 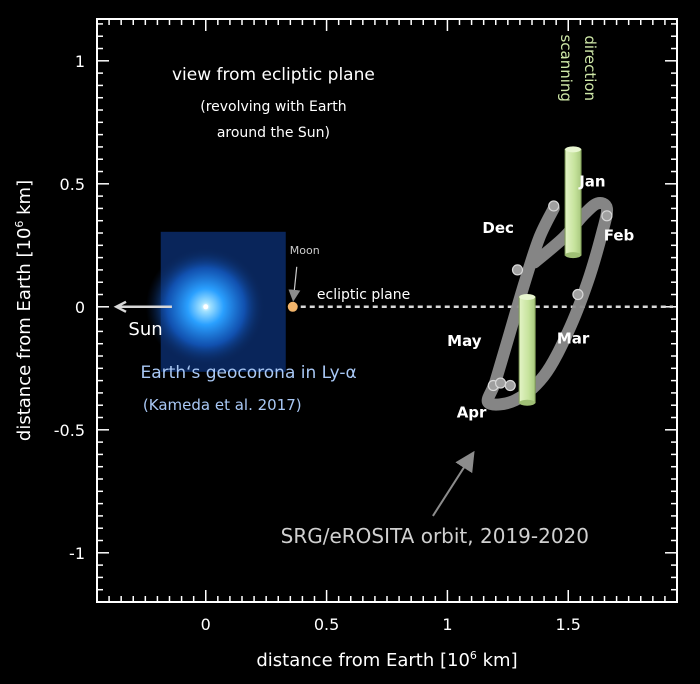 I want to click on scan-panels, so click(x=550, y=276).